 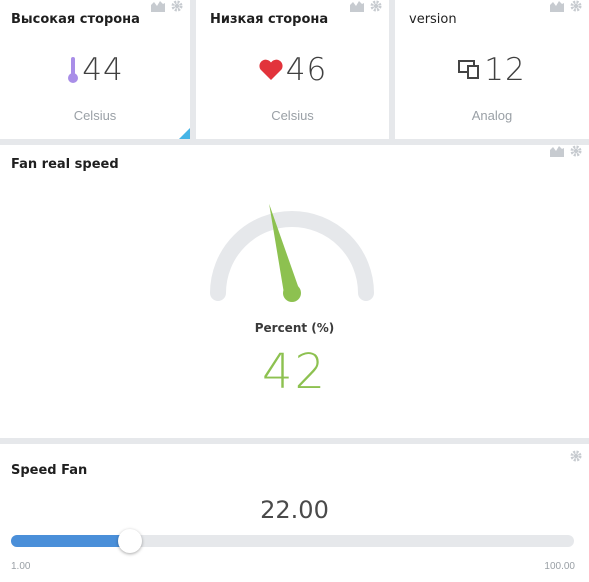 I want to click on slider-value: 22.00, so click(x=294, y=510).